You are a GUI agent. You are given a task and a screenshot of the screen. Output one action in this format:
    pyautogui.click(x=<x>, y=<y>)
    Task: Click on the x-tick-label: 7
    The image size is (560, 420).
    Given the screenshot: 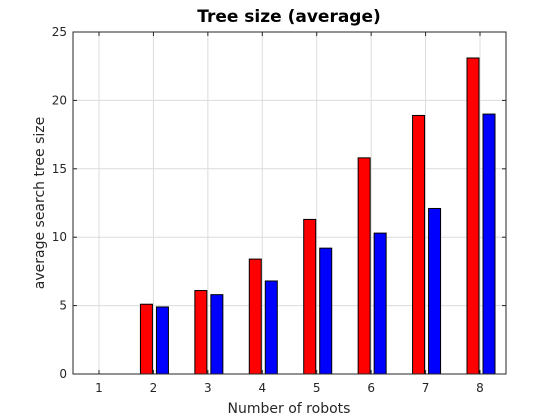 What is the action you would take?
    pyautogui.click(x=426, y=388)
    